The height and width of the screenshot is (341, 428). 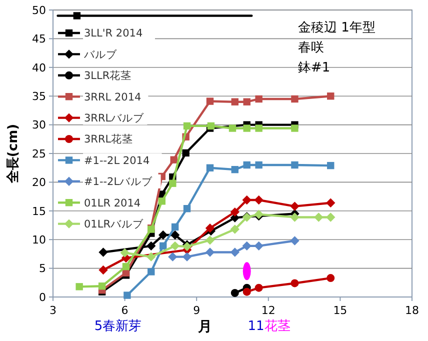 What do you see at coordinates (39, 183) in the screenshot?
I see `y-tick-label: 20` at bounding box center [39, 183].